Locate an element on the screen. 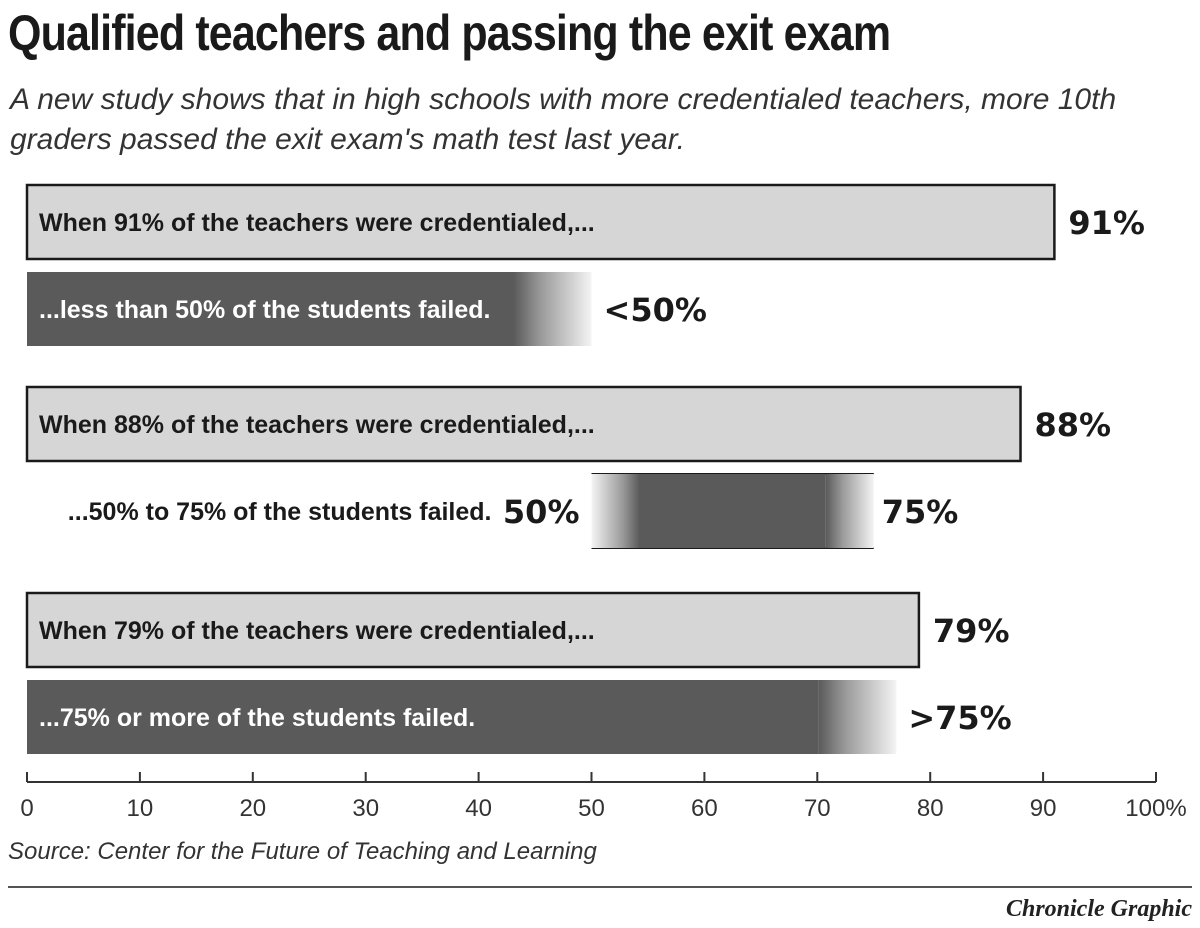 Image resolution: width=1200 pixels, height=928 pixels. x-tick-label-50: 50 is located at coordinates (591, 808).